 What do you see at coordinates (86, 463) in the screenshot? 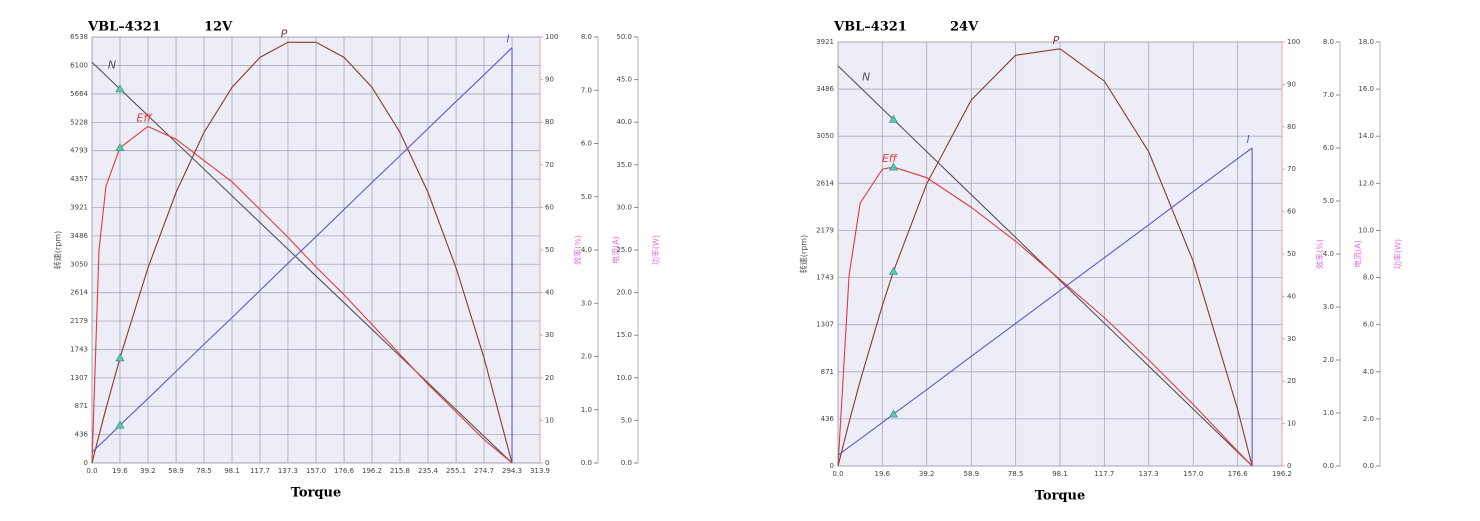
I see `y-tick-label: 0` at bounding box center [86, 463].